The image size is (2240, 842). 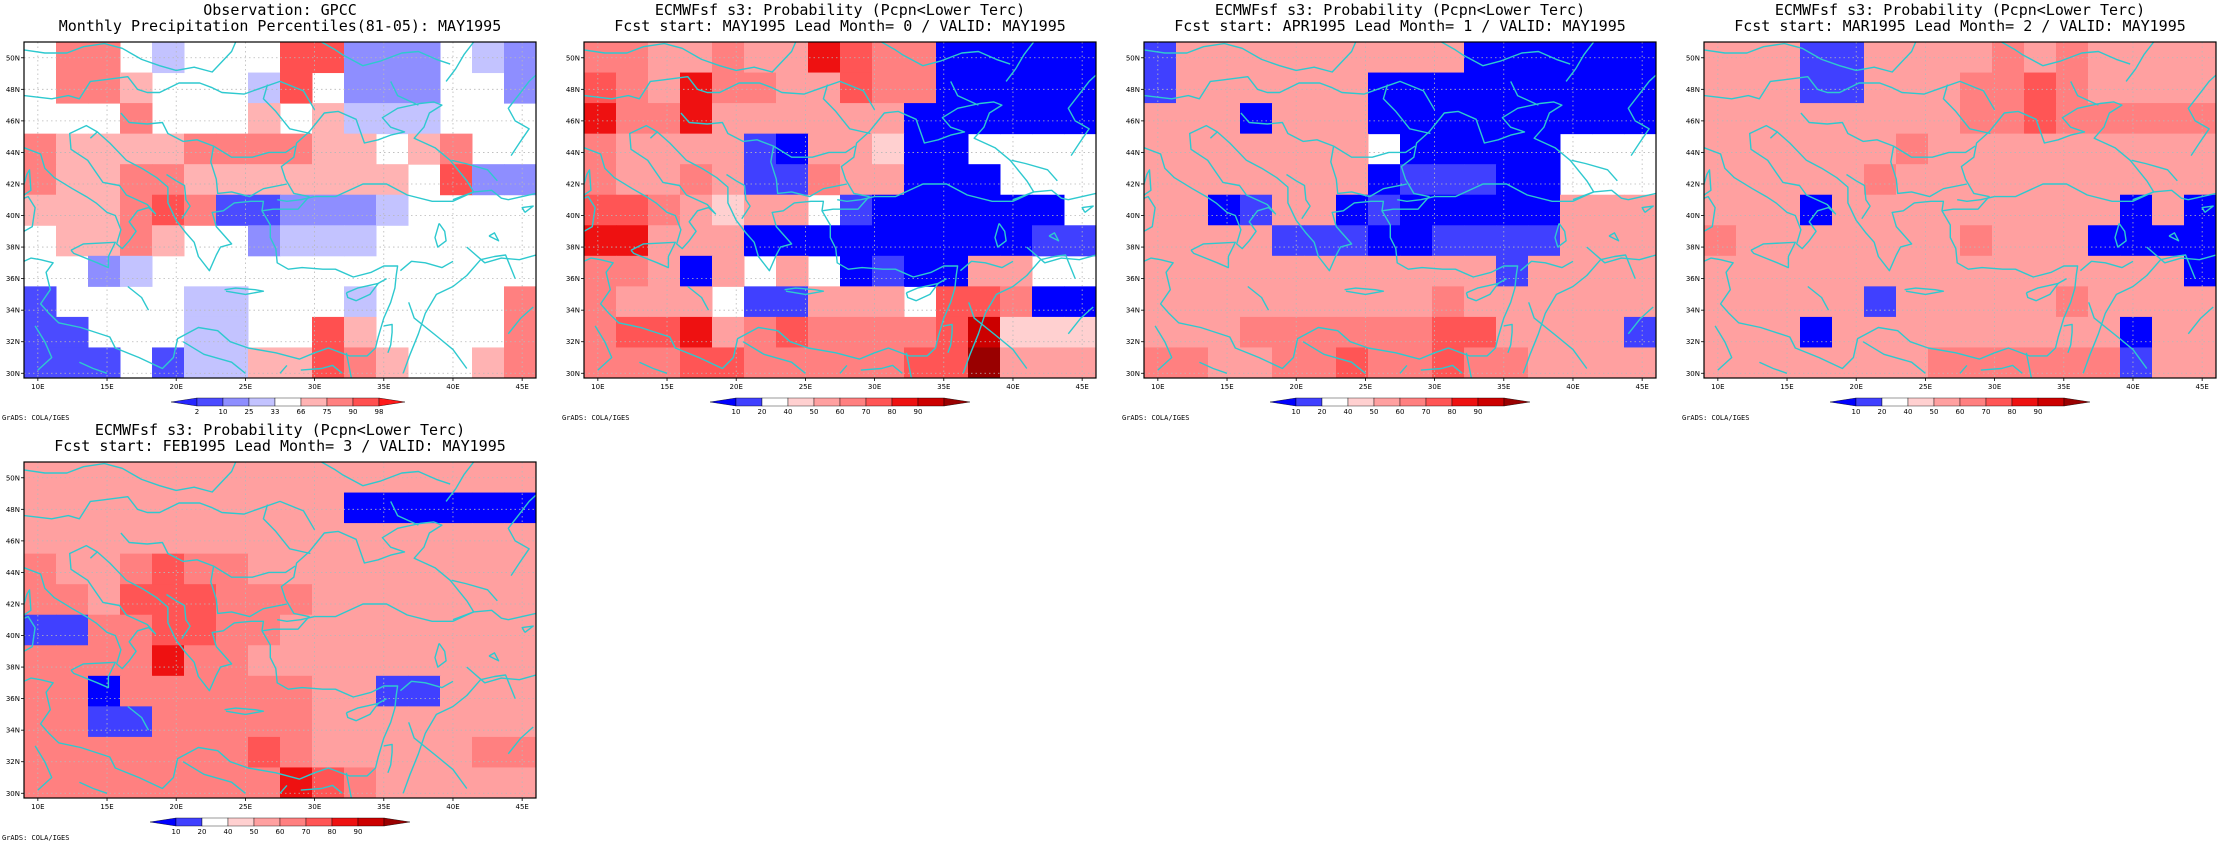 I want to click on lon-label: 30E, so click(x=1994, y=387).